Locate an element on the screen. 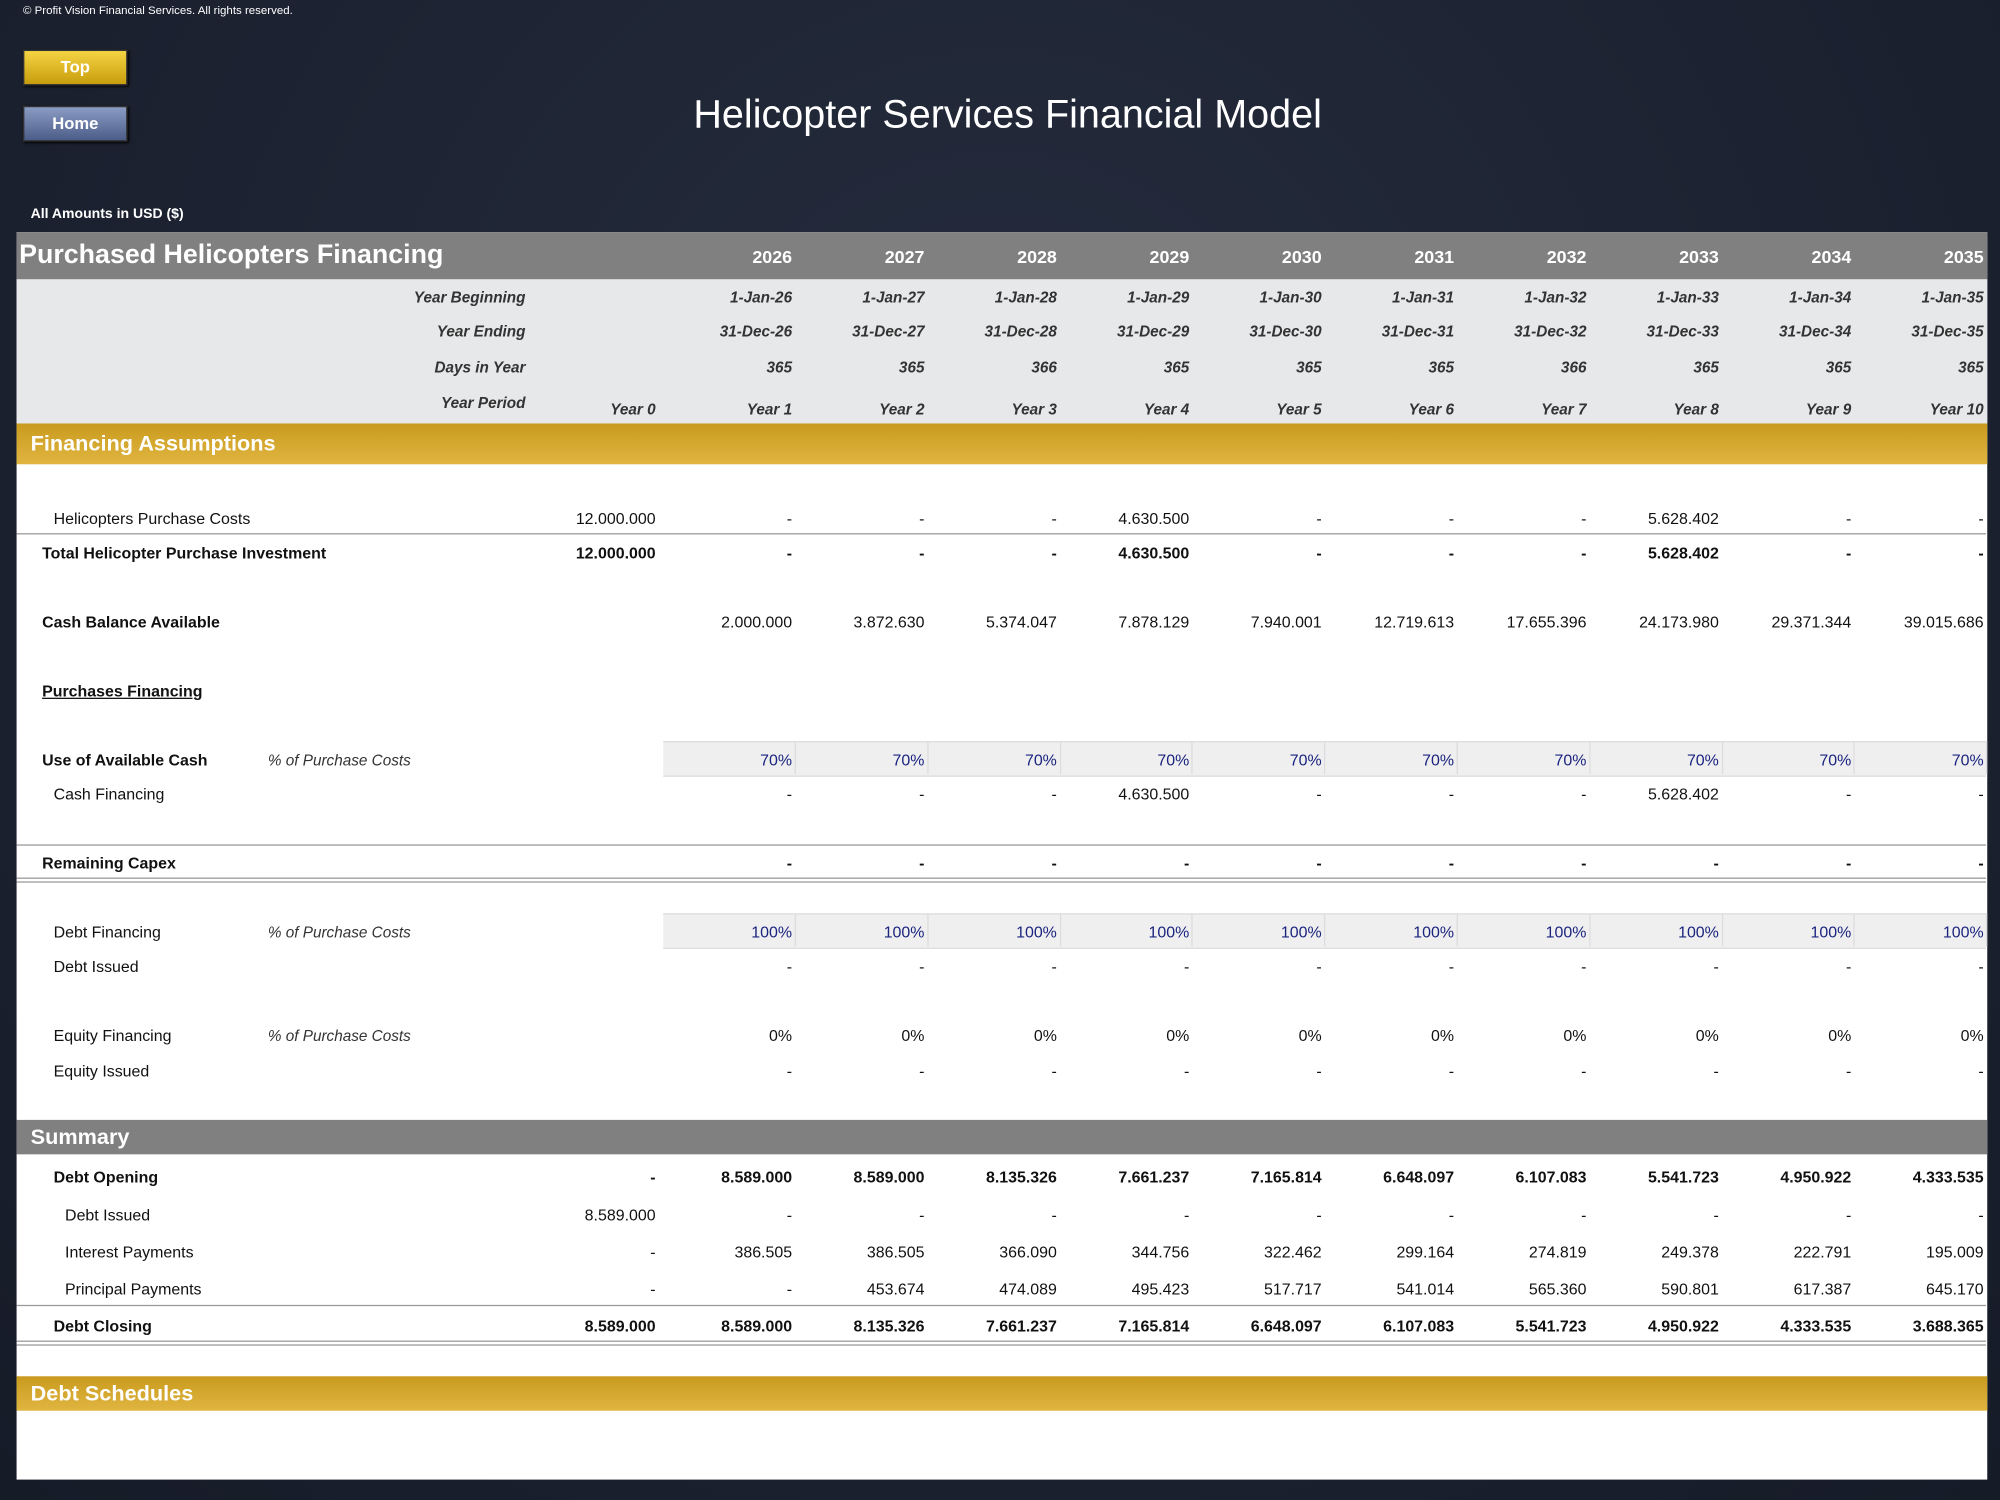  timeline-value: 1-Jan-26 is located at coordinates (761, 297).